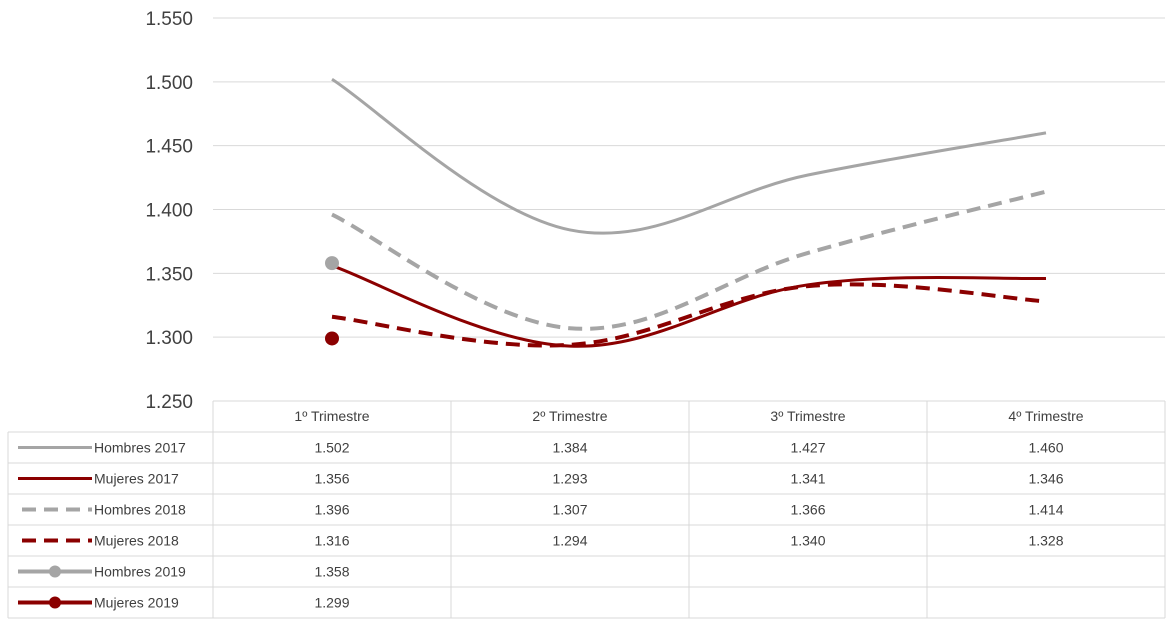 This screenshot has width=1169, height=619. What do you see at coordinates (140, 572) in the screenshot?
I see `legend-label: Hombres 2019` at bounding box center [140, 572].